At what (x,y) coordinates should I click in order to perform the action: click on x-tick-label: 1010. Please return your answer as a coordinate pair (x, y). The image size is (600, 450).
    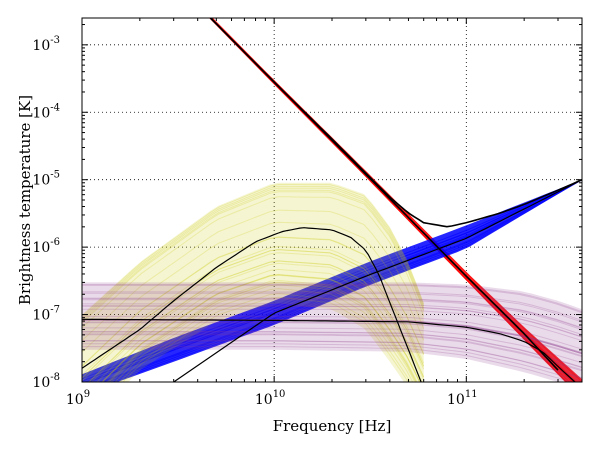
    Looking at the image, I should click on (270, 398).